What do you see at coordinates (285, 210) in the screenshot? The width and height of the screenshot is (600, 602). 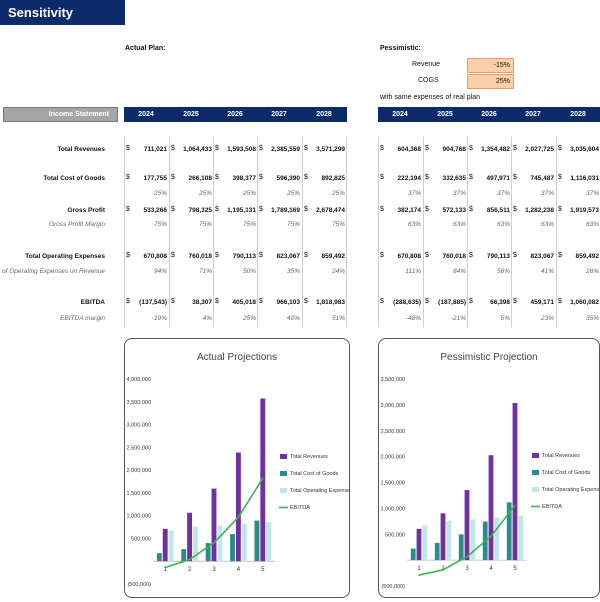 I see `actual-gross-profit-value: 1,789,169` at bounding box center [285, 210].